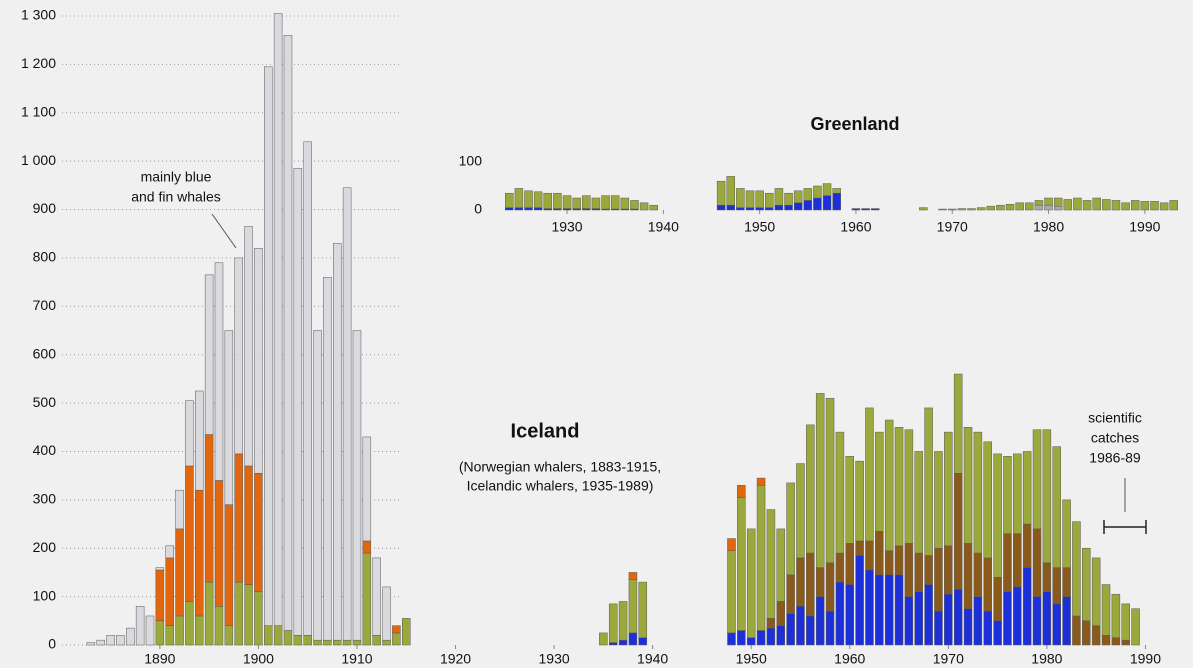  I want to click on y-tick-label: 0, so click(52, 644).